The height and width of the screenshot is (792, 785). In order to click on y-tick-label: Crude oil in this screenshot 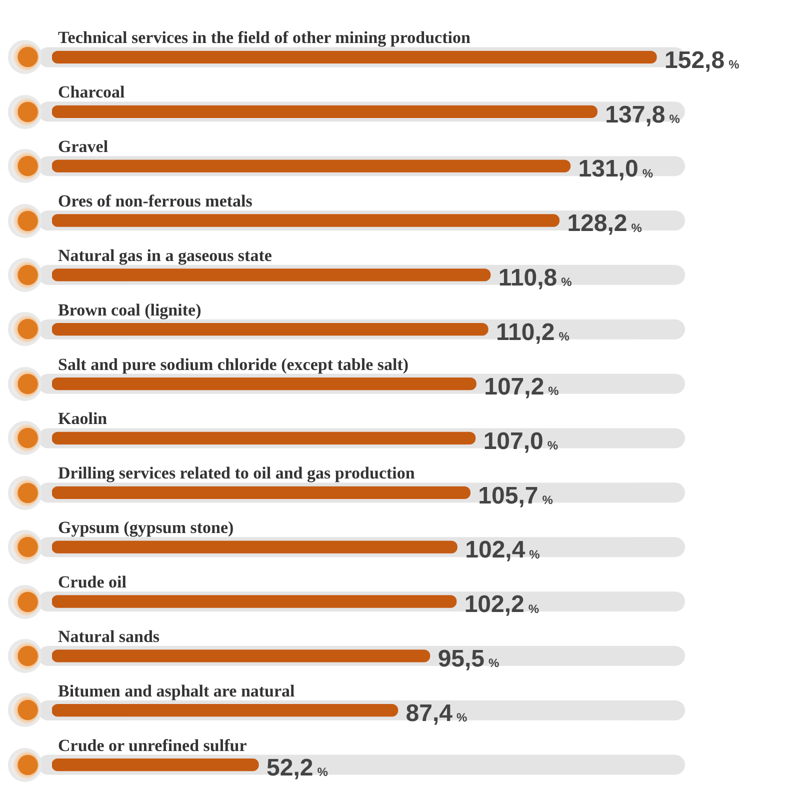, I will do `click(92, 582)`.